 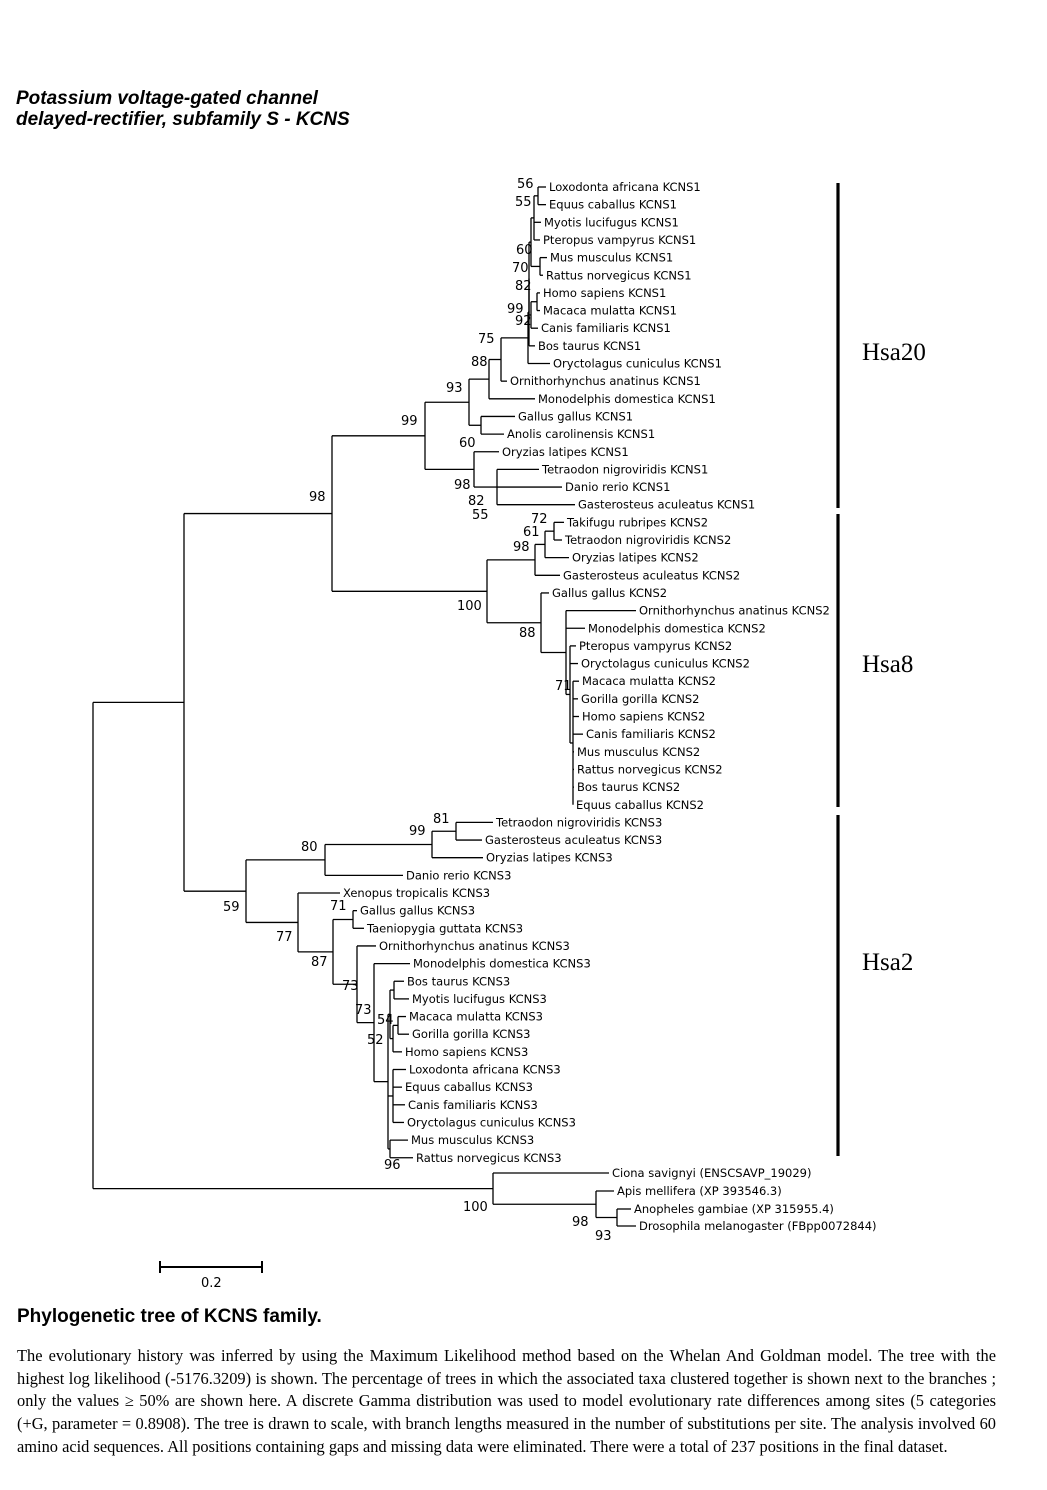 I want to click on taxon-label: Mus musculus KCNS1, so click(x=611, y=258).